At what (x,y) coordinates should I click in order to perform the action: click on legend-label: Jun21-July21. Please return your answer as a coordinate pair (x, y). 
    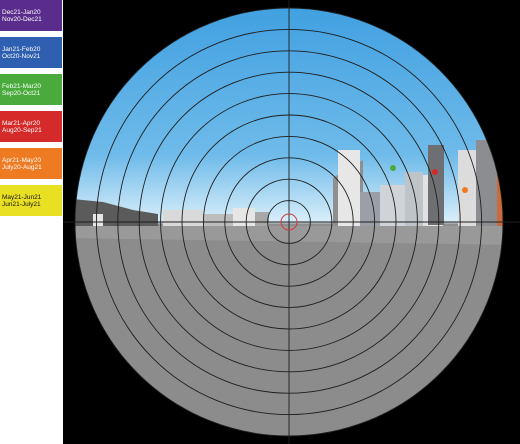
    Looking at the image, I should click on (21, 204).